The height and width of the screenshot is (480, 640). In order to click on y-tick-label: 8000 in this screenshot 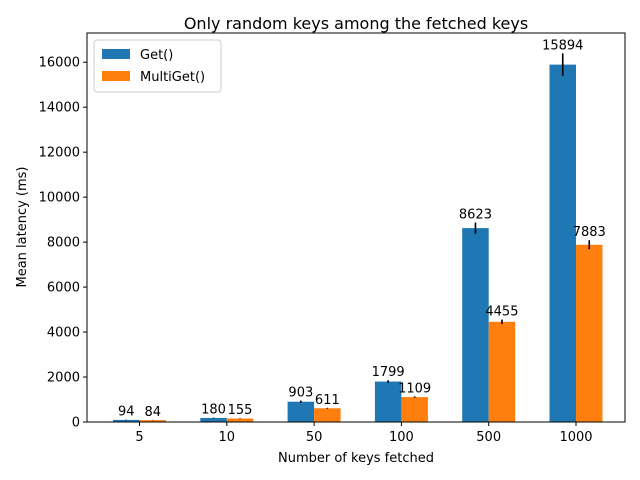, I will do `click(63, 243)`.